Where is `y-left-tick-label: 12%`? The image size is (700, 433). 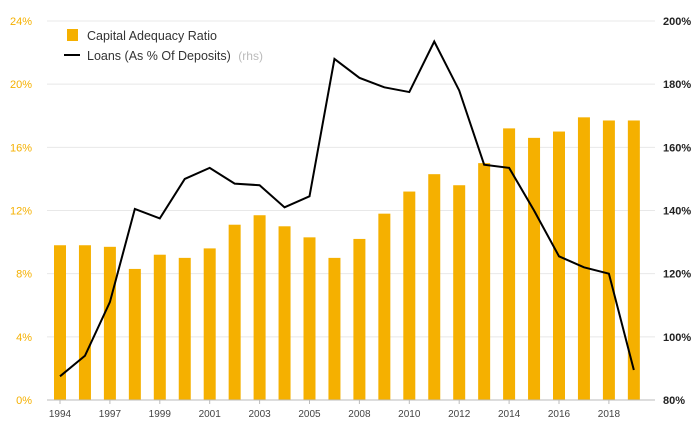
y-left-tick-label: 12% is located at coordinates (21, 212).